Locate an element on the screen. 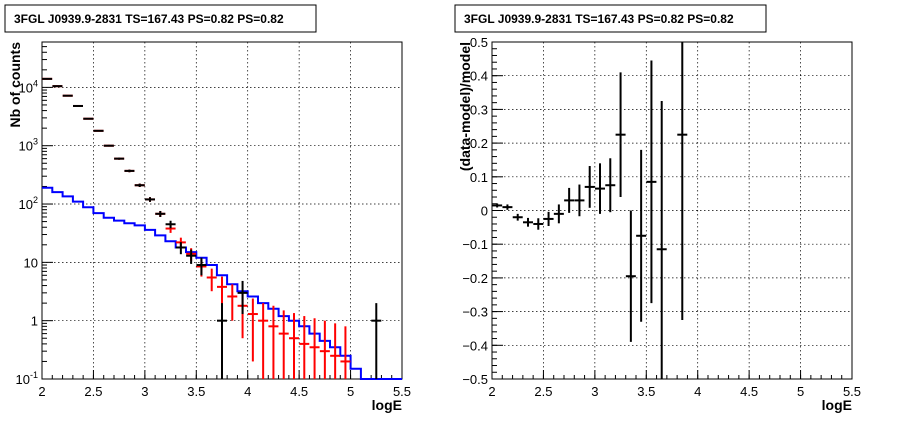  right-x-tick-label: 4 is located at coordinates (697, 391).